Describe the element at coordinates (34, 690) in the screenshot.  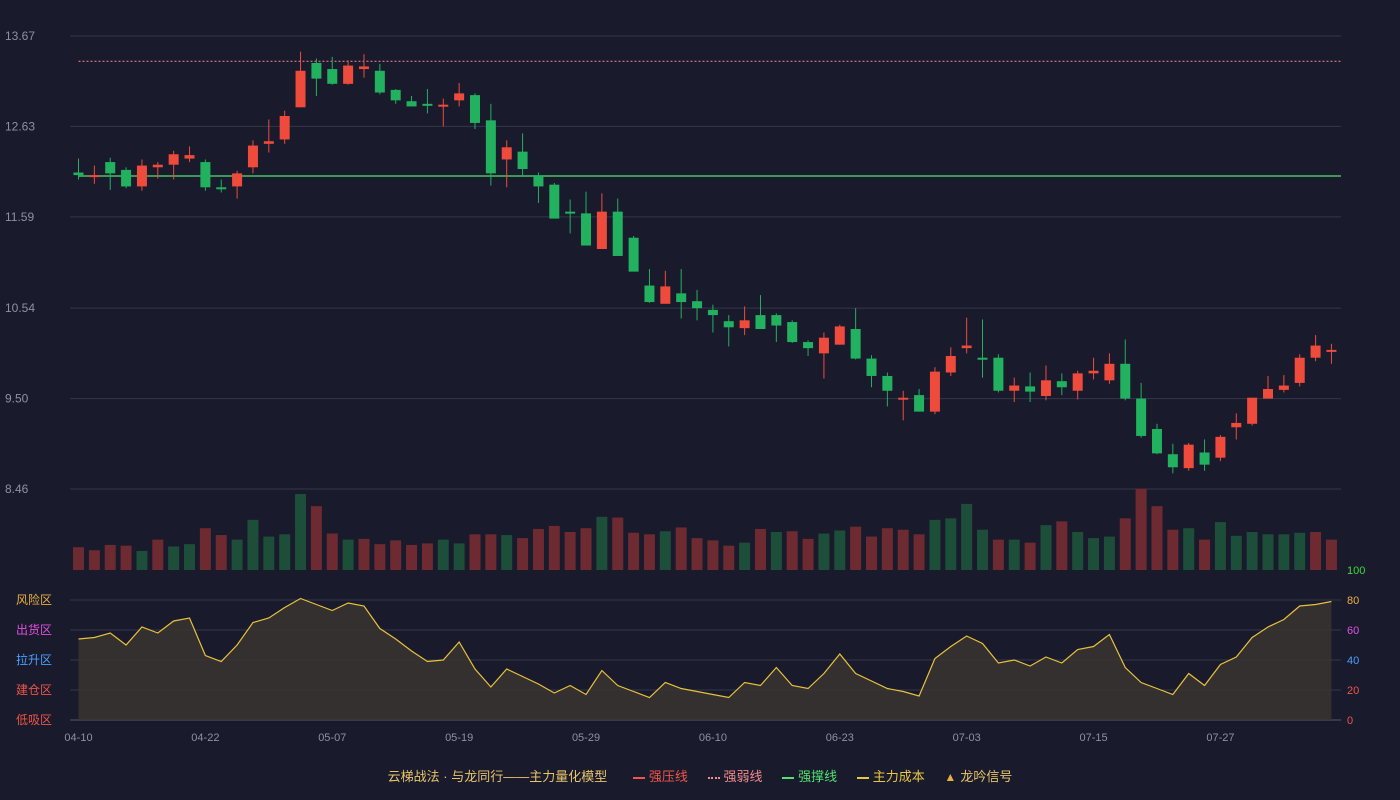
I see `zone-label: 建仓区` at that location.